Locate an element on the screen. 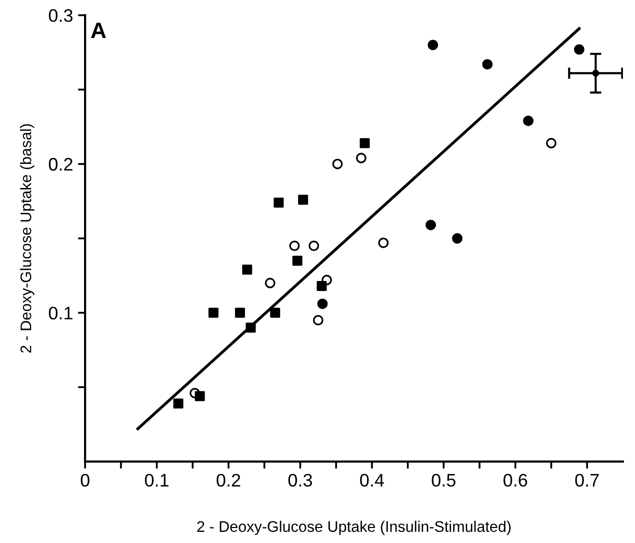 This screenshot has height=543, width=635. x-tick-label: 0.5 is located at coordinates (444, 480).